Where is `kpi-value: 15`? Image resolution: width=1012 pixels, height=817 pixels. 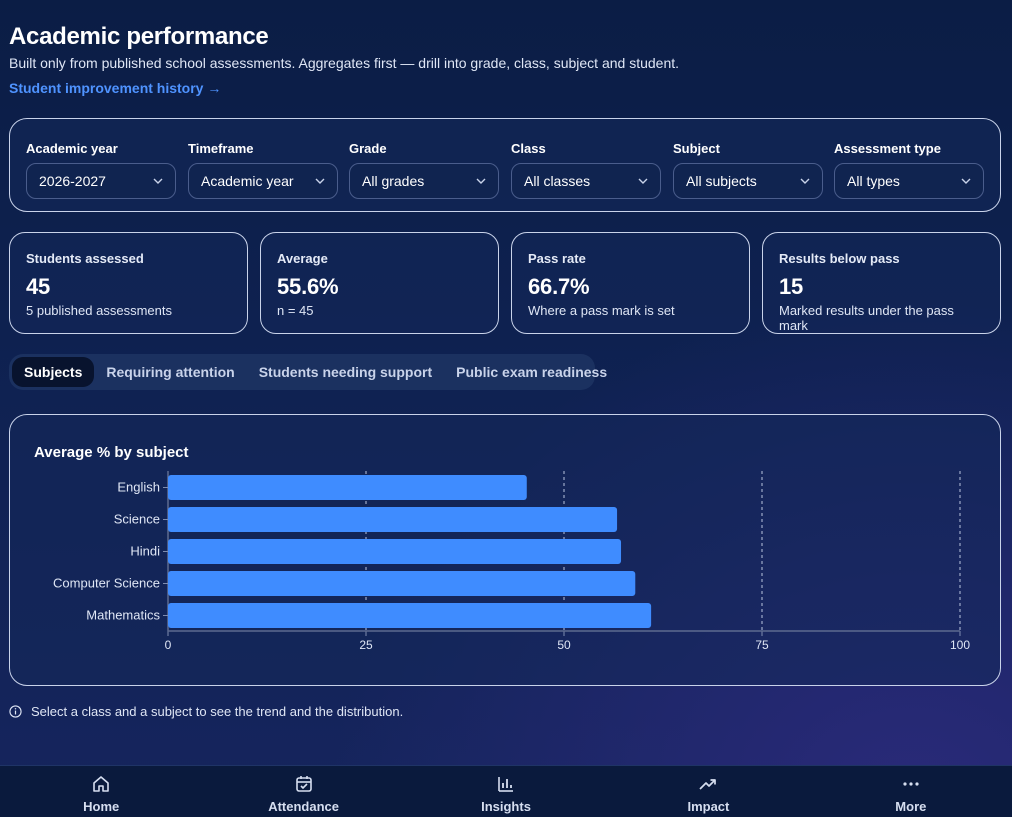
kpi-value: 15 is located at coordinates (791, 286).